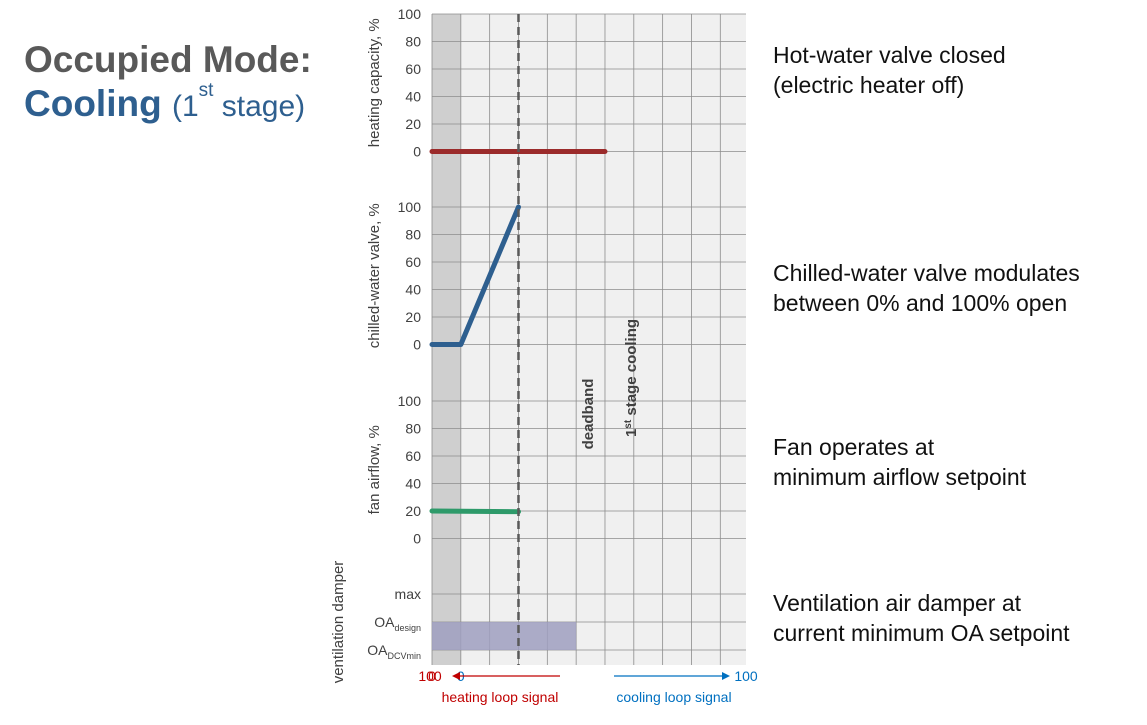 Image resolution: width=1147 pixels, height=725 pixels. What do you see at coordinates (926, 273) in the screenshot?
I see `description-chilled-water-line1: Chilled-water valve modulates` at bounding box center [926, 273].